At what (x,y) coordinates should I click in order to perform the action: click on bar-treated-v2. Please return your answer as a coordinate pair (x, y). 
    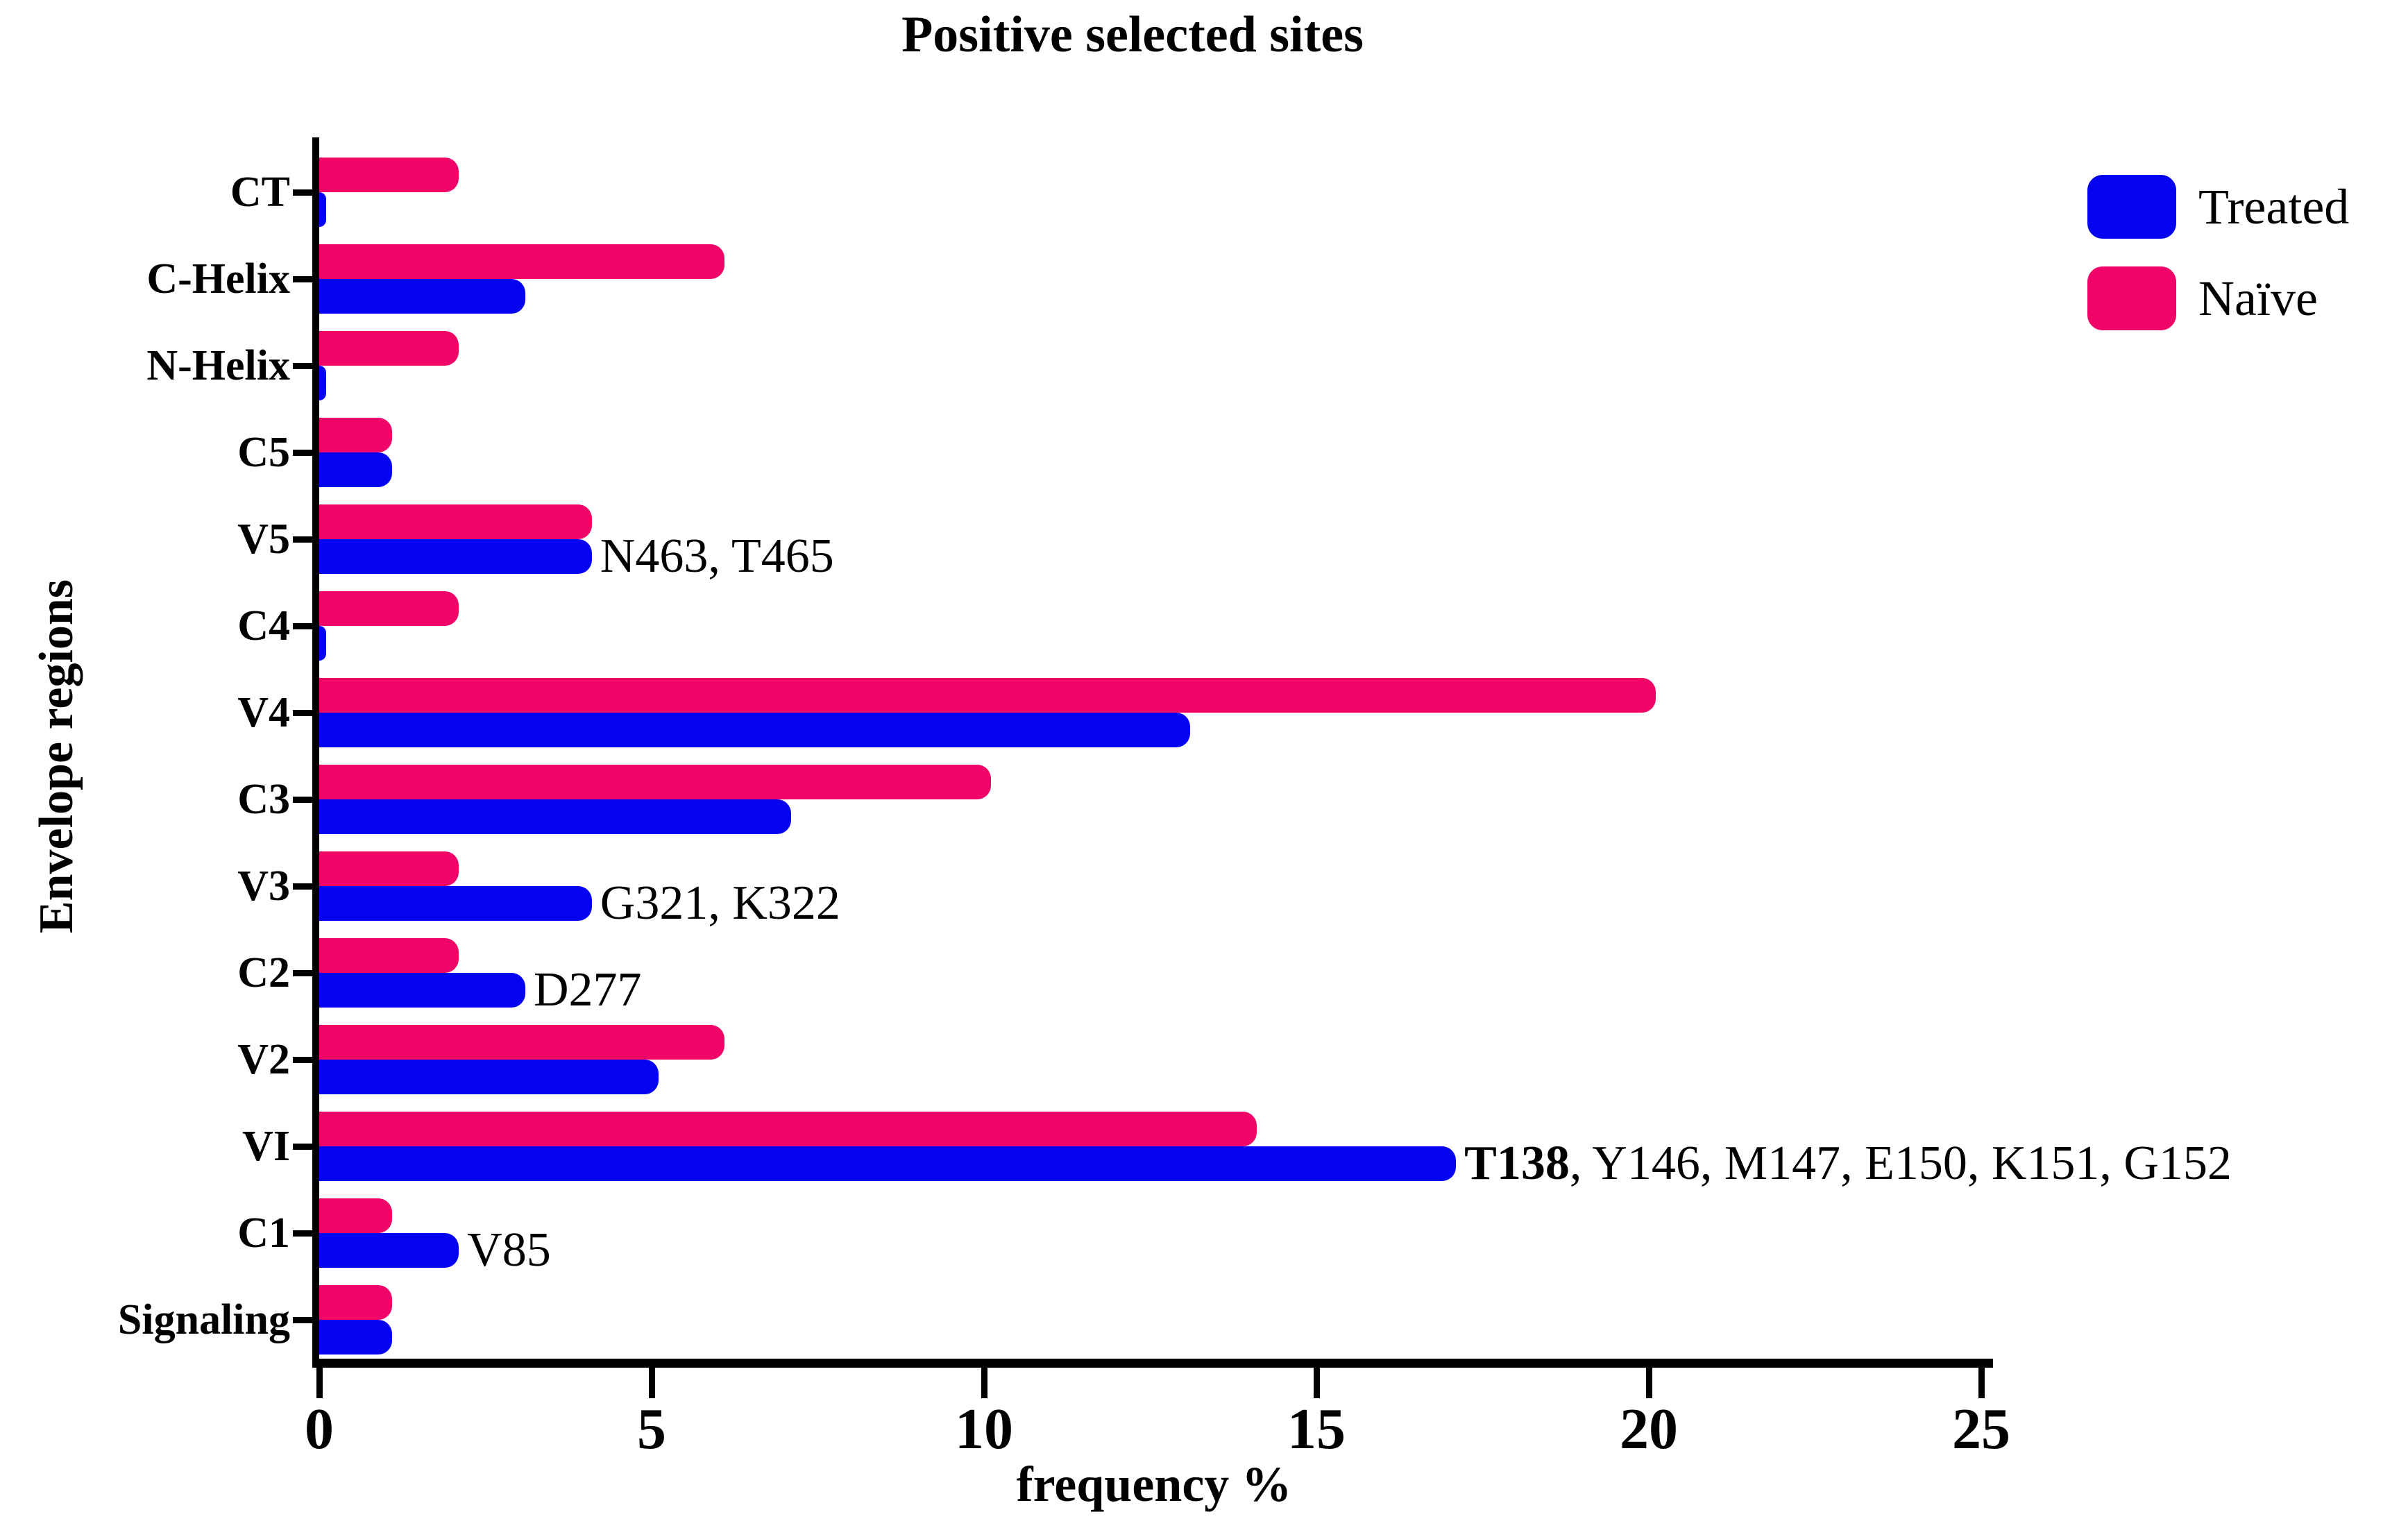
    Looking at the image, I should click on (489, 1076).